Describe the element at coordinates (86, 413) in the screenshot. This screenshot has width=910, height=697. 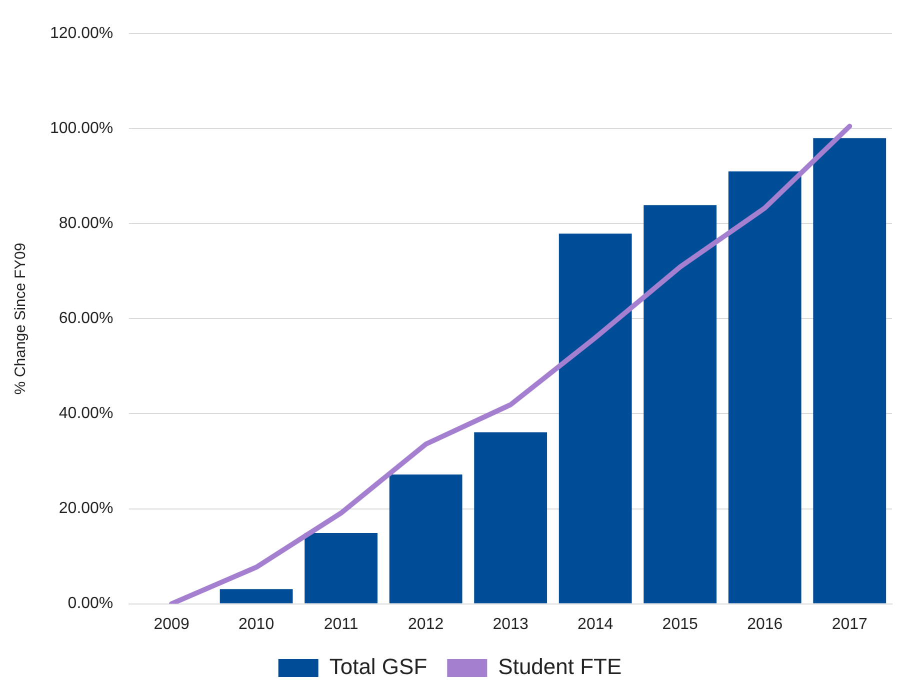
I see `y-tick-label: 40.00%` at that location.